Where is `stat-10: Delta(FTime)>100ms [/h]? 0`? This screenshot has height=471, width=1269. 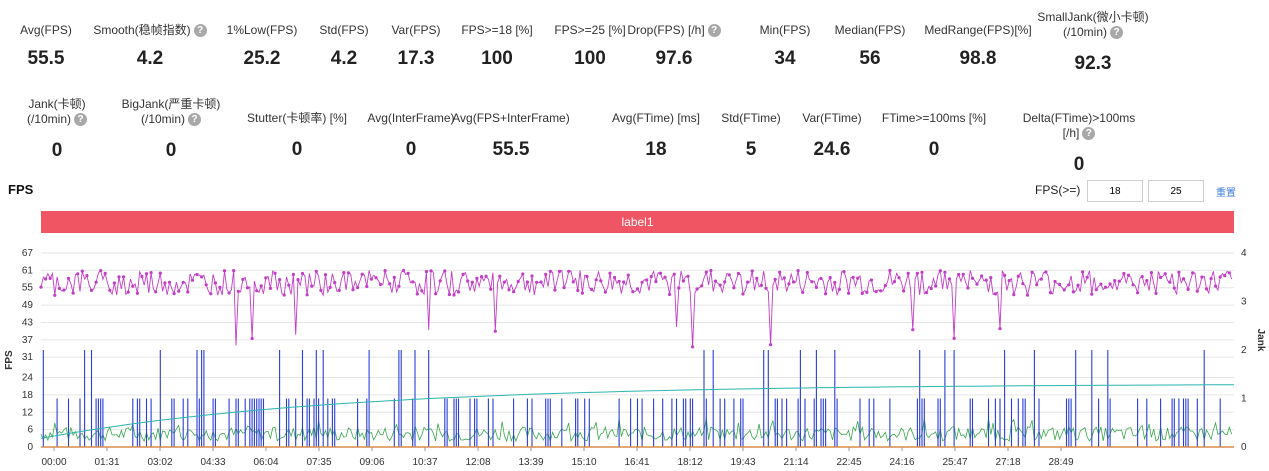 stat-10: Delta(FTime)>100ms [/h]? 0 is located at coordinates (1079, 143).